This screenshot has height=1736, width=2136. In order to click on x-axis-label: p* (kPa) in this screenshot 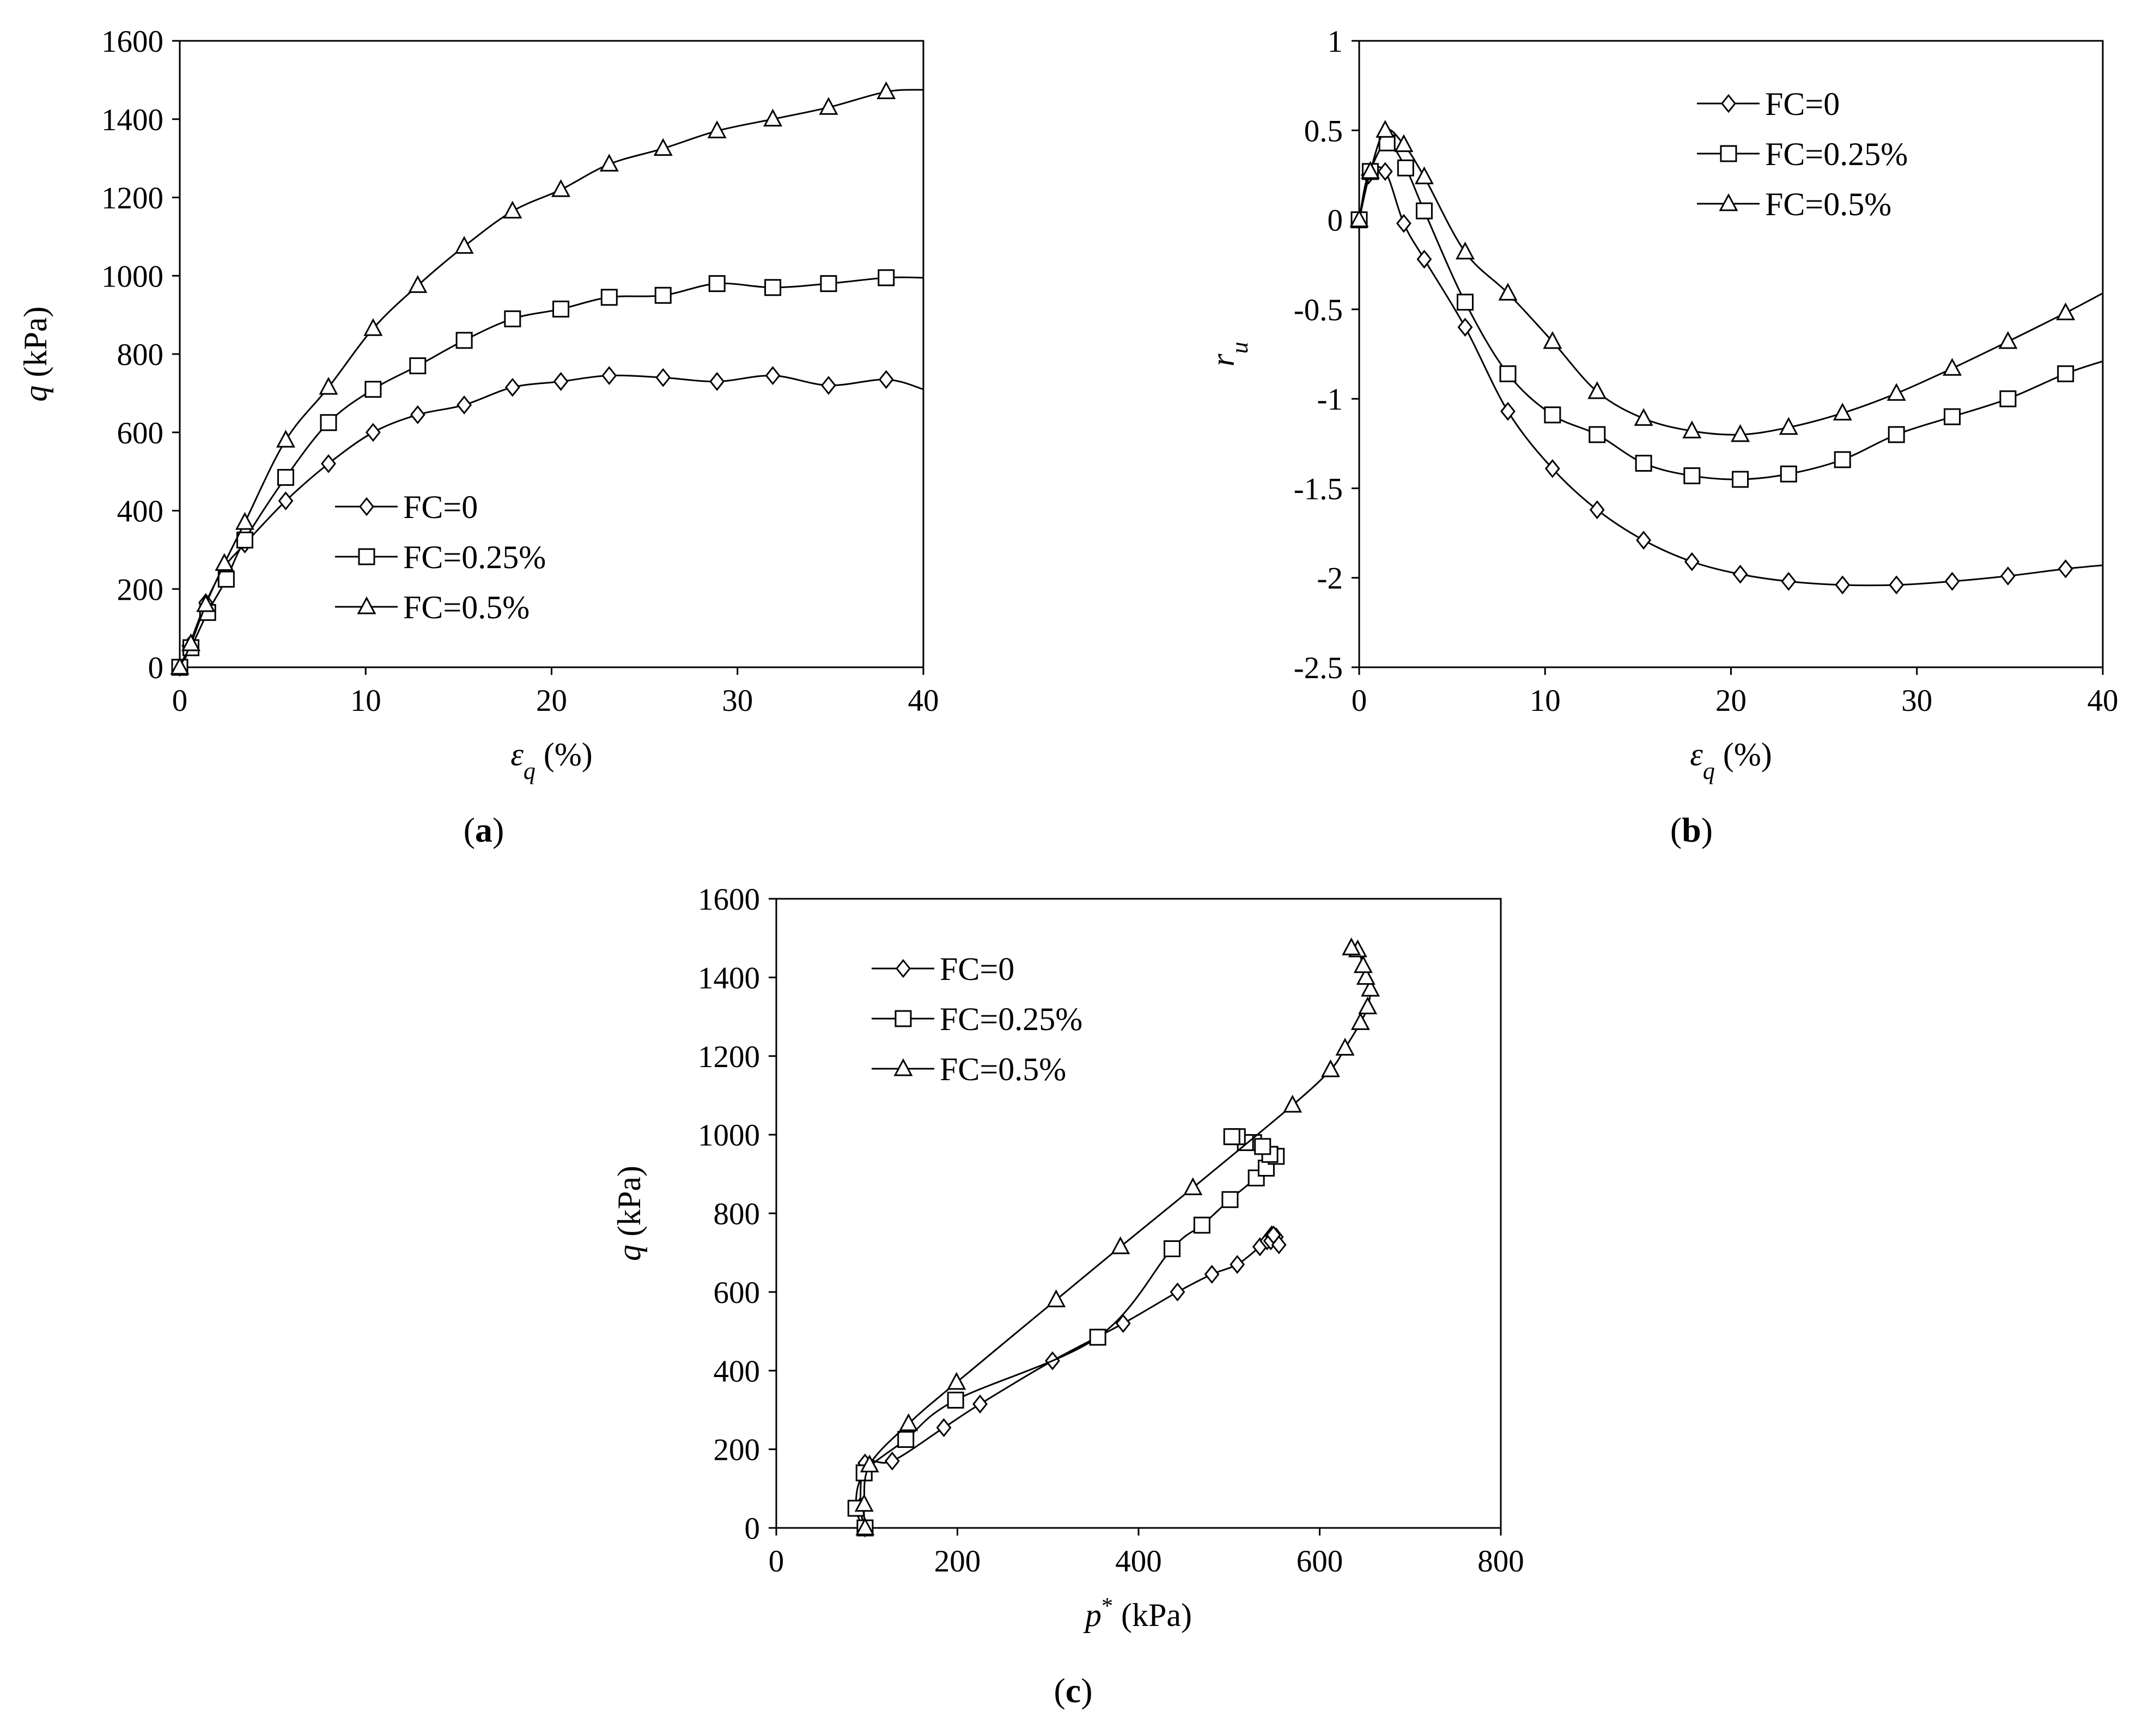, I will do `click(1137, 1613)`.